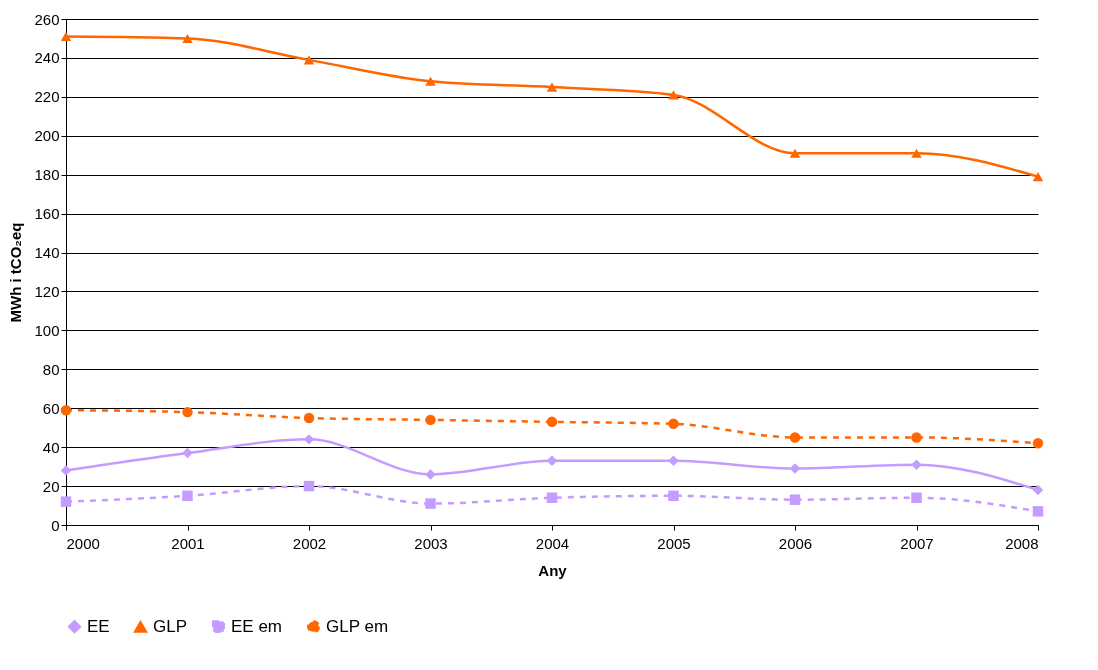  Describe the element at coordinates (795, 543) in the screenshot. I see `x-tick-label: 2006` at that location.